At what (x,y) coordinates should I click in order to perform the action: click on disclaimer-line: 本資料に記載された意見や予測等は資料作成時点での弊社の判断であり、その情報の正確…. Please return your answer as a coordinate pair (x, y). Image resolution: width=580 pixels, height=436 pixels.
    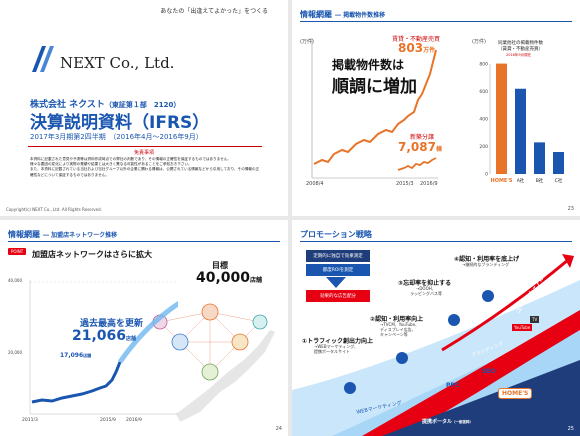
    Looking at the image, I should click on (130, 159).